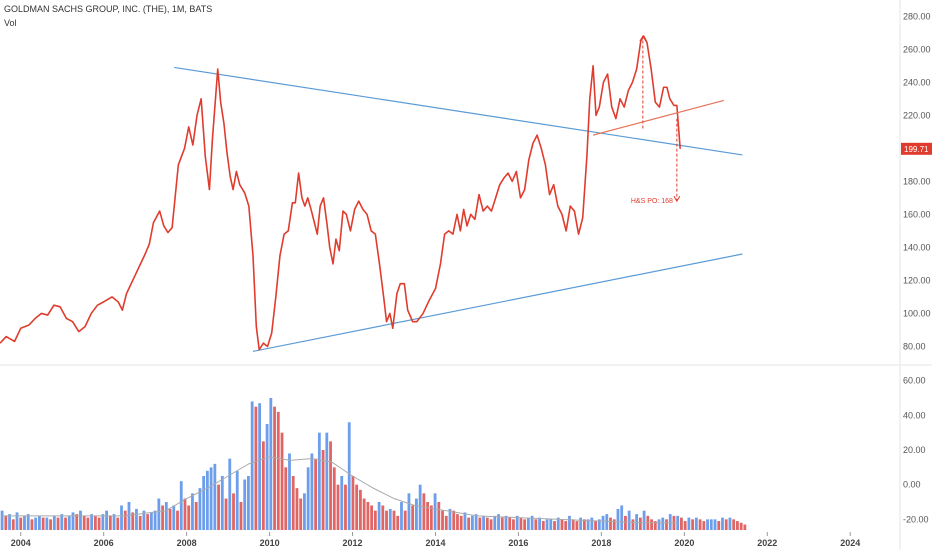 Image resolution: width=932 pixels, height=550 pixels. I want to click on price-tick-label: 140.00, so click(917, 247).